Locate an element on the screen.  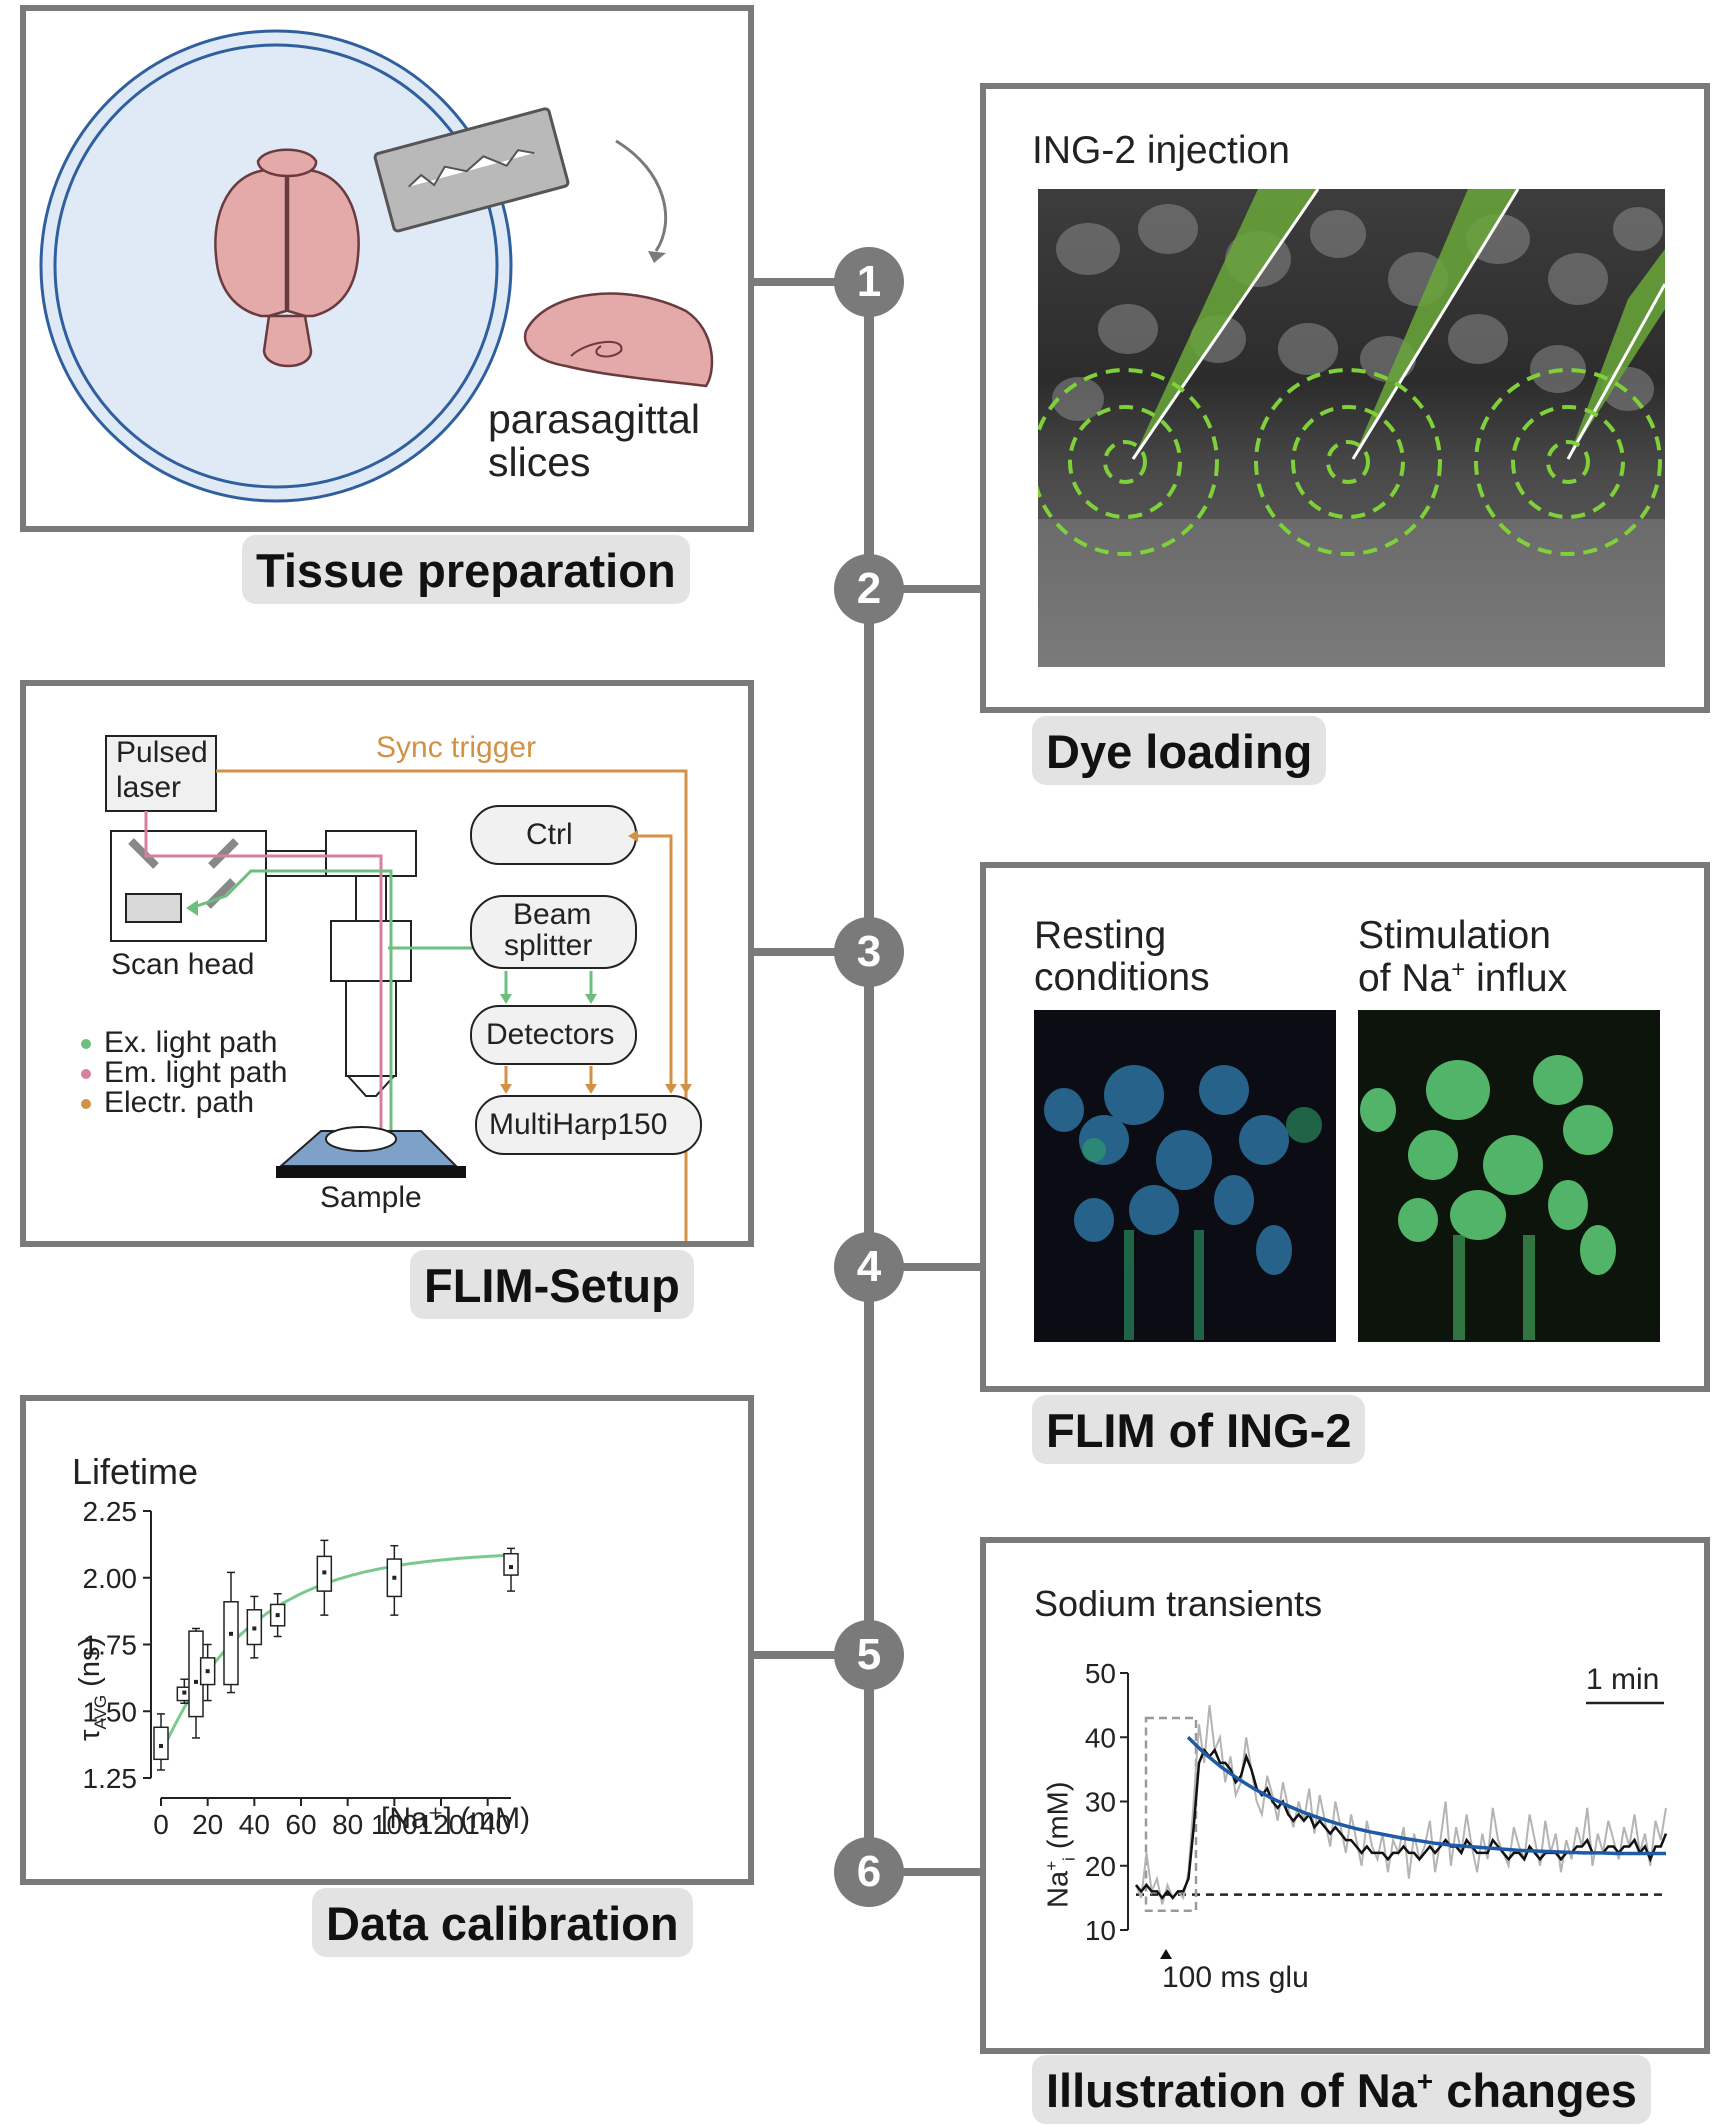
y-tick-label: 1.50 is located at coordinates (110, 1711).